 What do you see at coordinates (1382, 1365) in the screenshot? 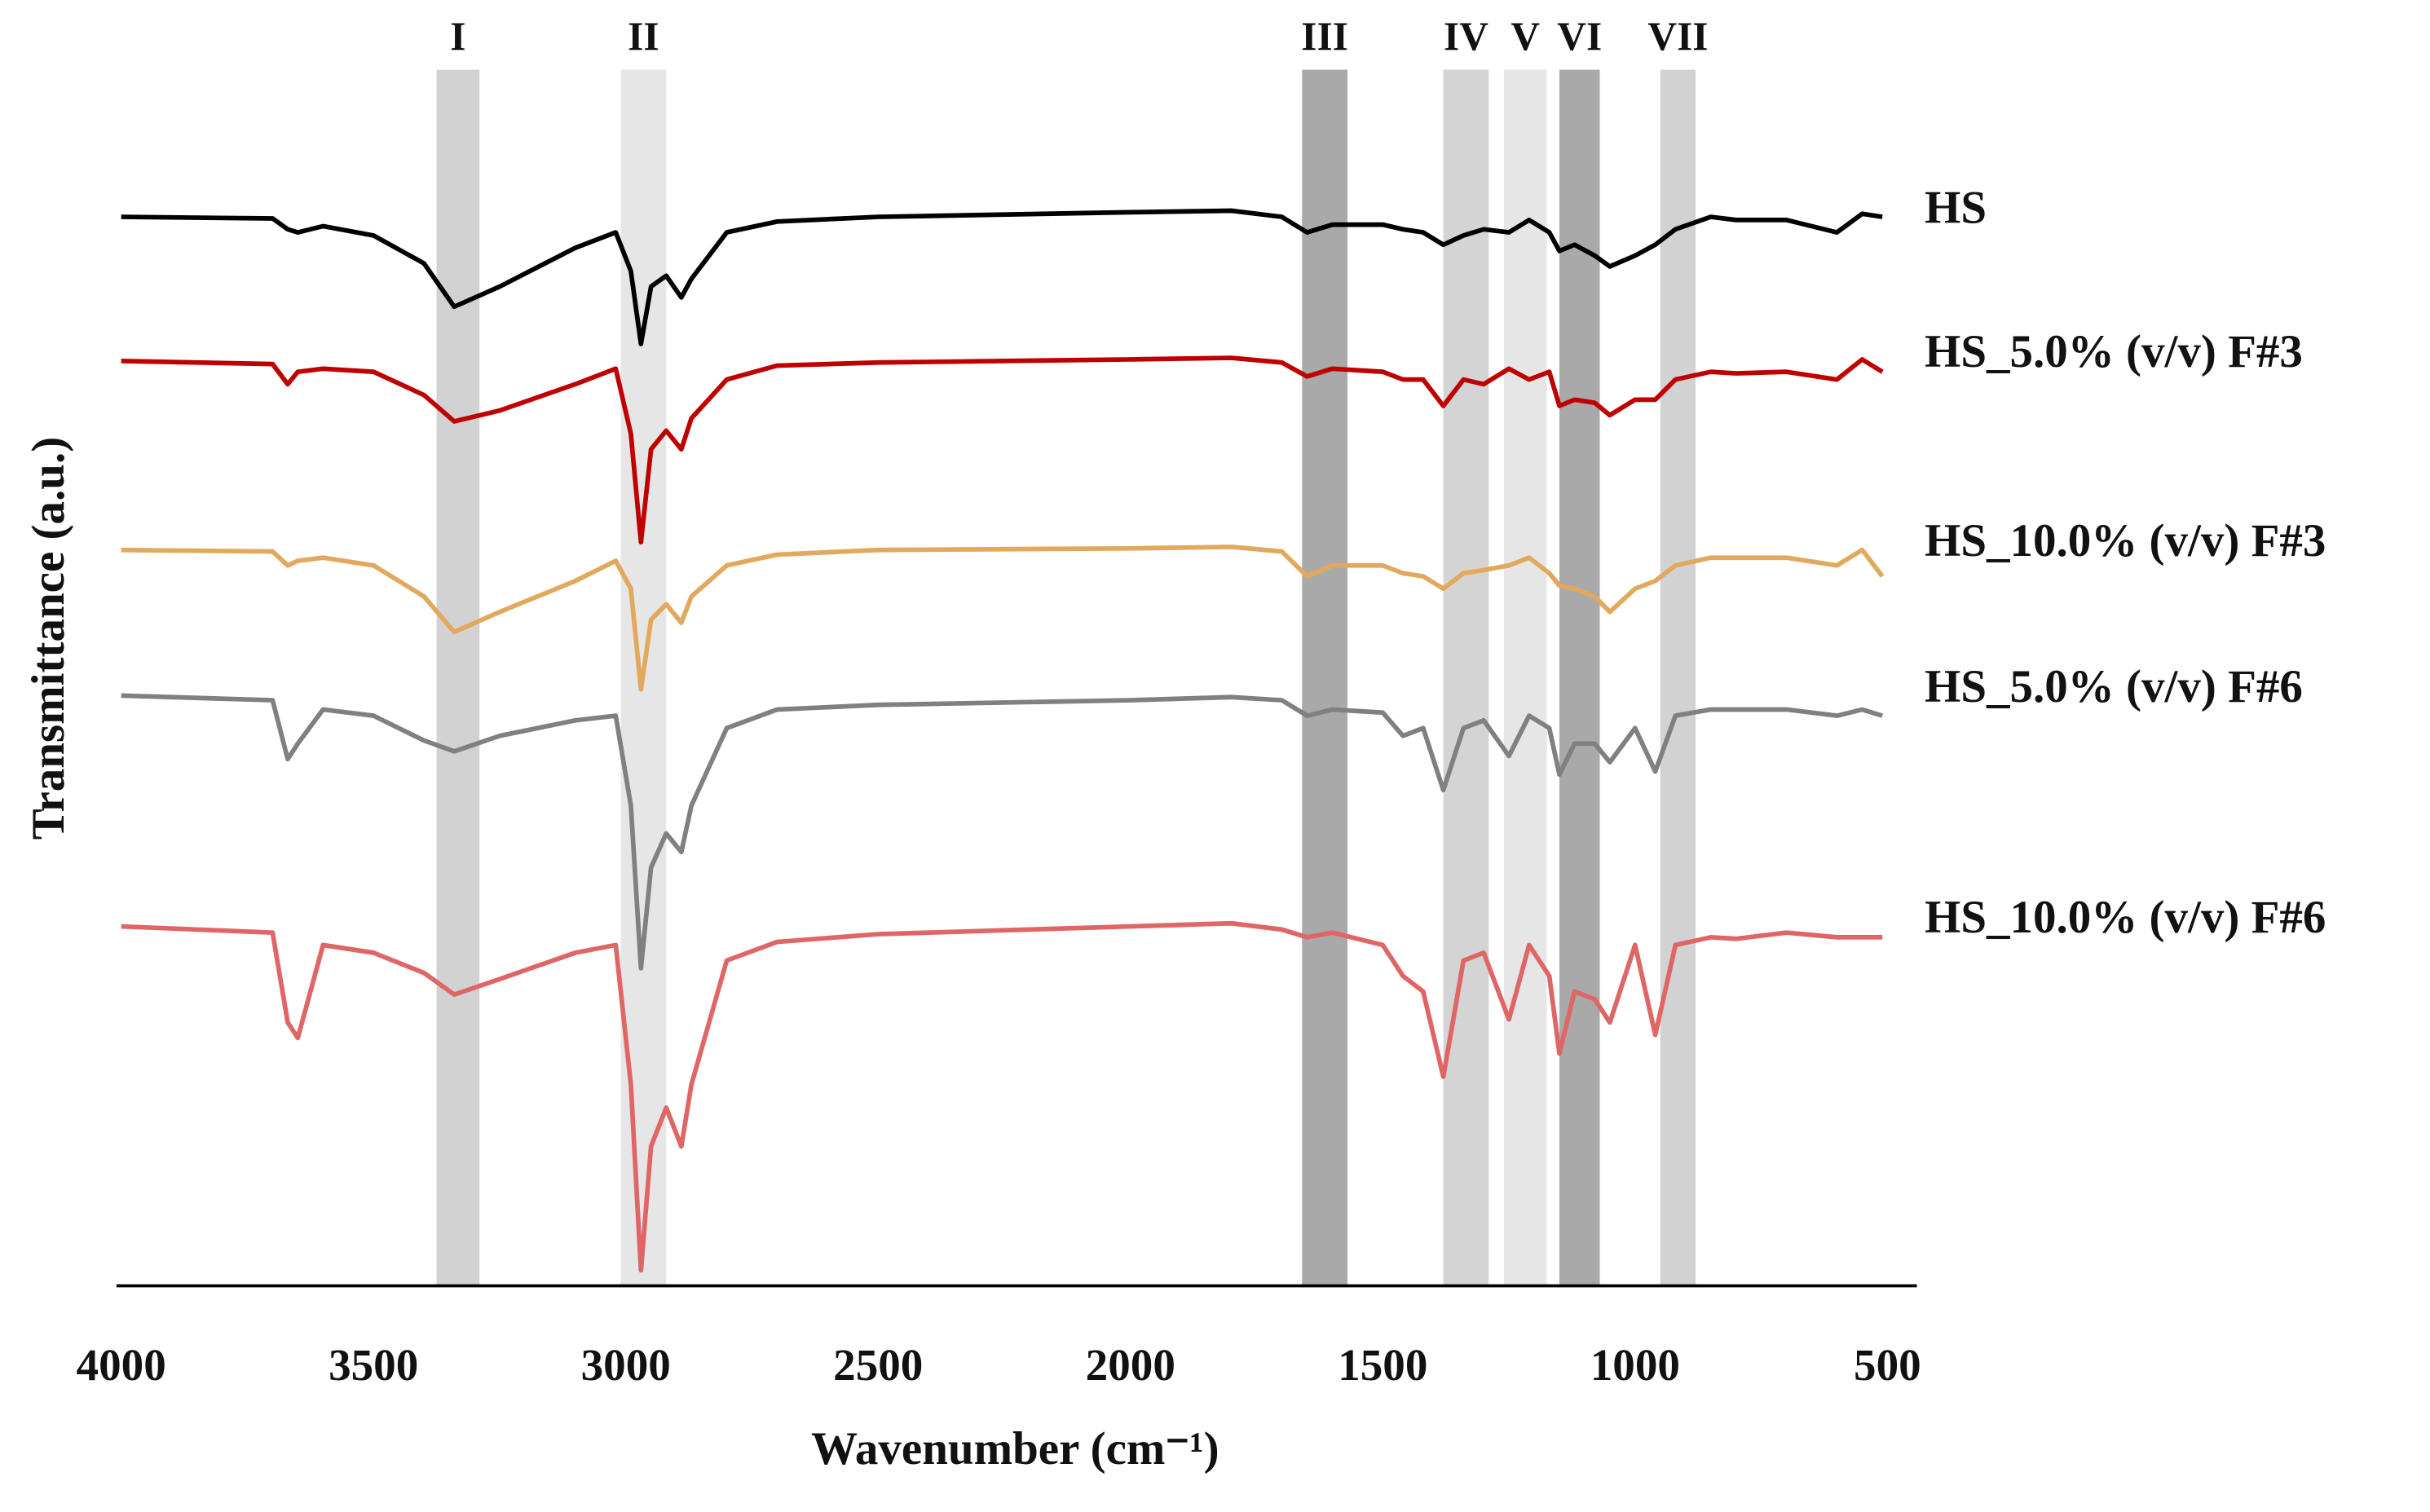
I see `x-tick-label: 1500` at bounding box center [1382, 1365].